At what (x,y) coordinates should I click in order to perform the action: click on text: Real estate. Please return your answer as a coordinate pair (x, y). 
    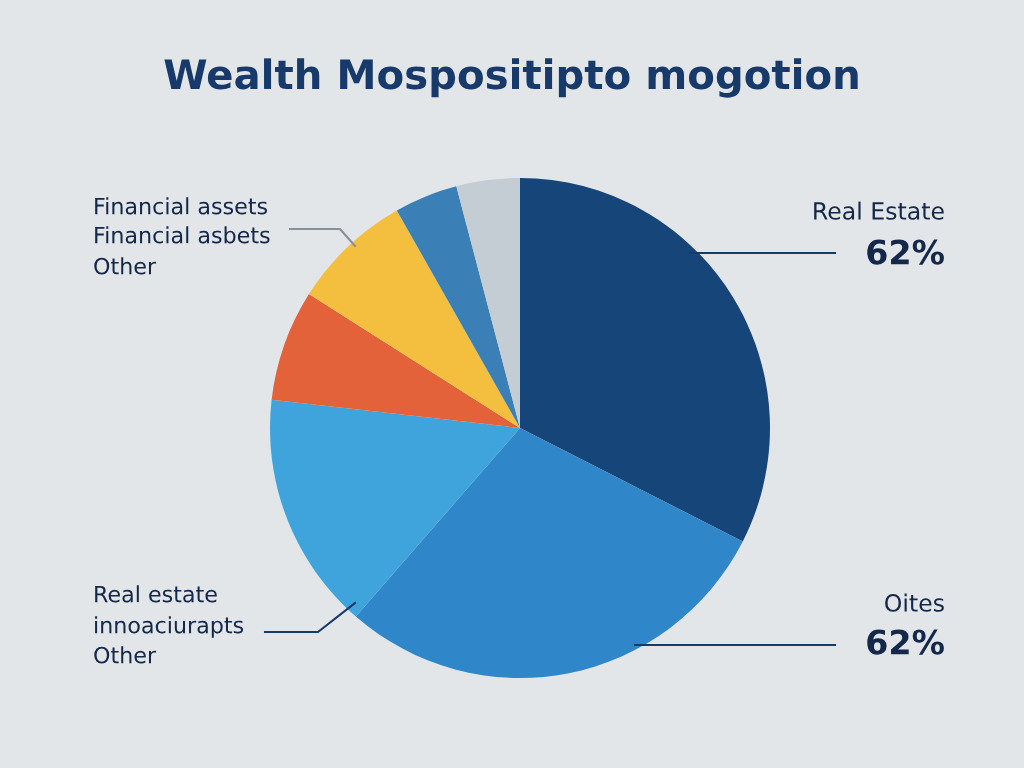
    Looking at the image, I should click on (156, 594).